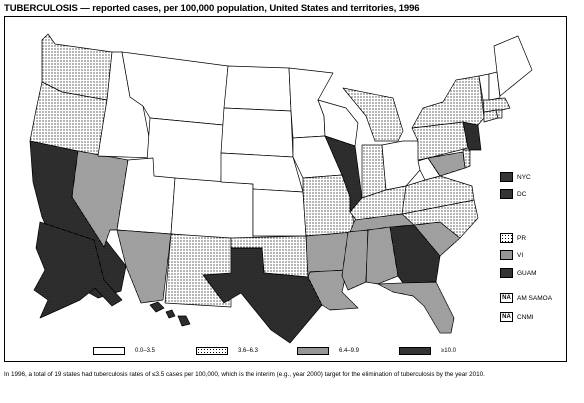 This screenshot has height=403, width=584. Describe the element at coordinates (184, 150) in the screenshot. I see `state-wy` at that location.